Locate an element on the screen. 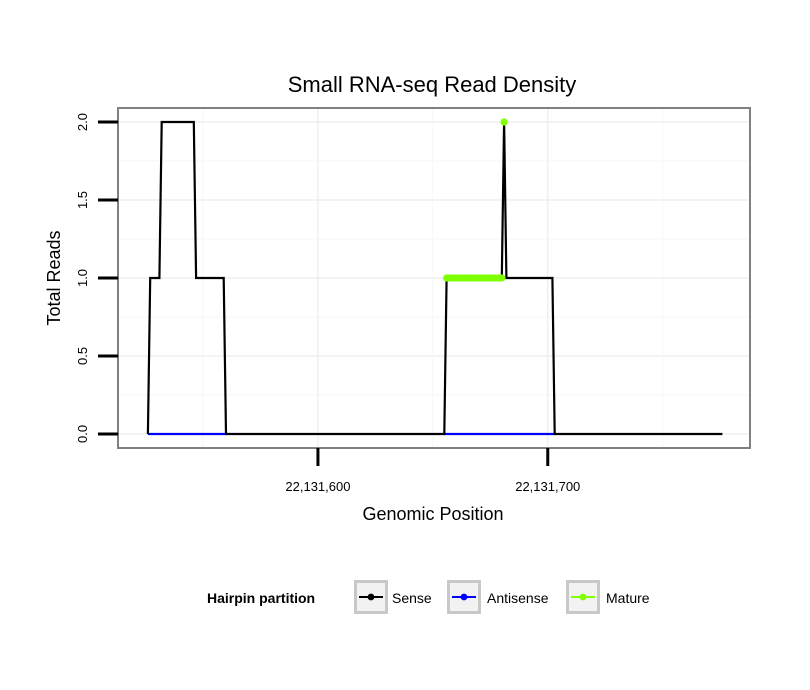 The image size is (810, 690). legend-title: Hairpin partition is located at coordinates (261, 598).